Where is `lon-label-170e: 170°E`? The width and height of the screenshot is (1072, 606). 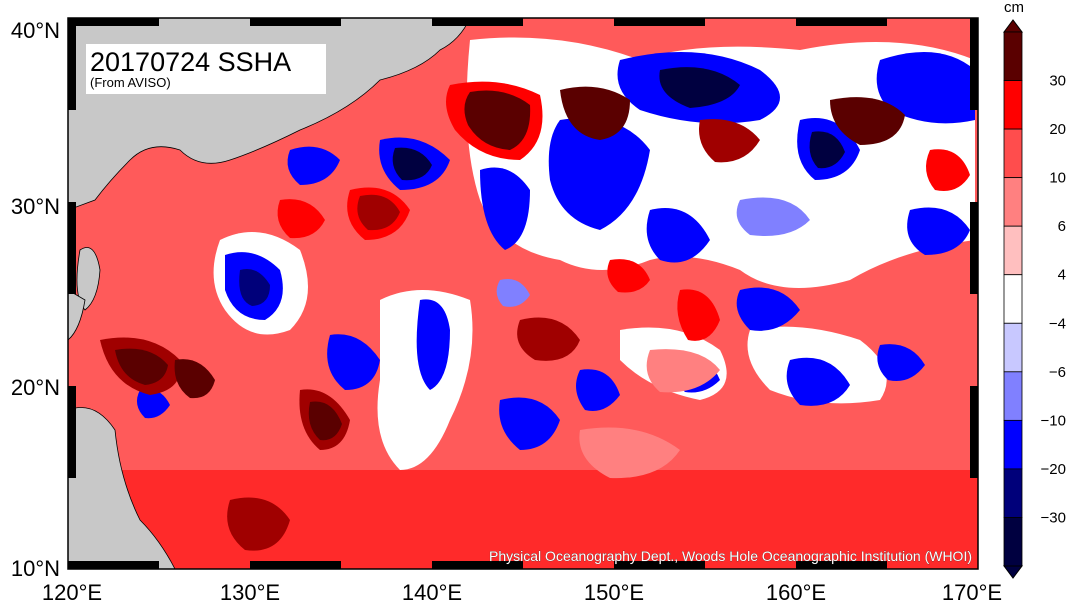 lon-label-170e: 170°E is located at coordinates (972, 592).